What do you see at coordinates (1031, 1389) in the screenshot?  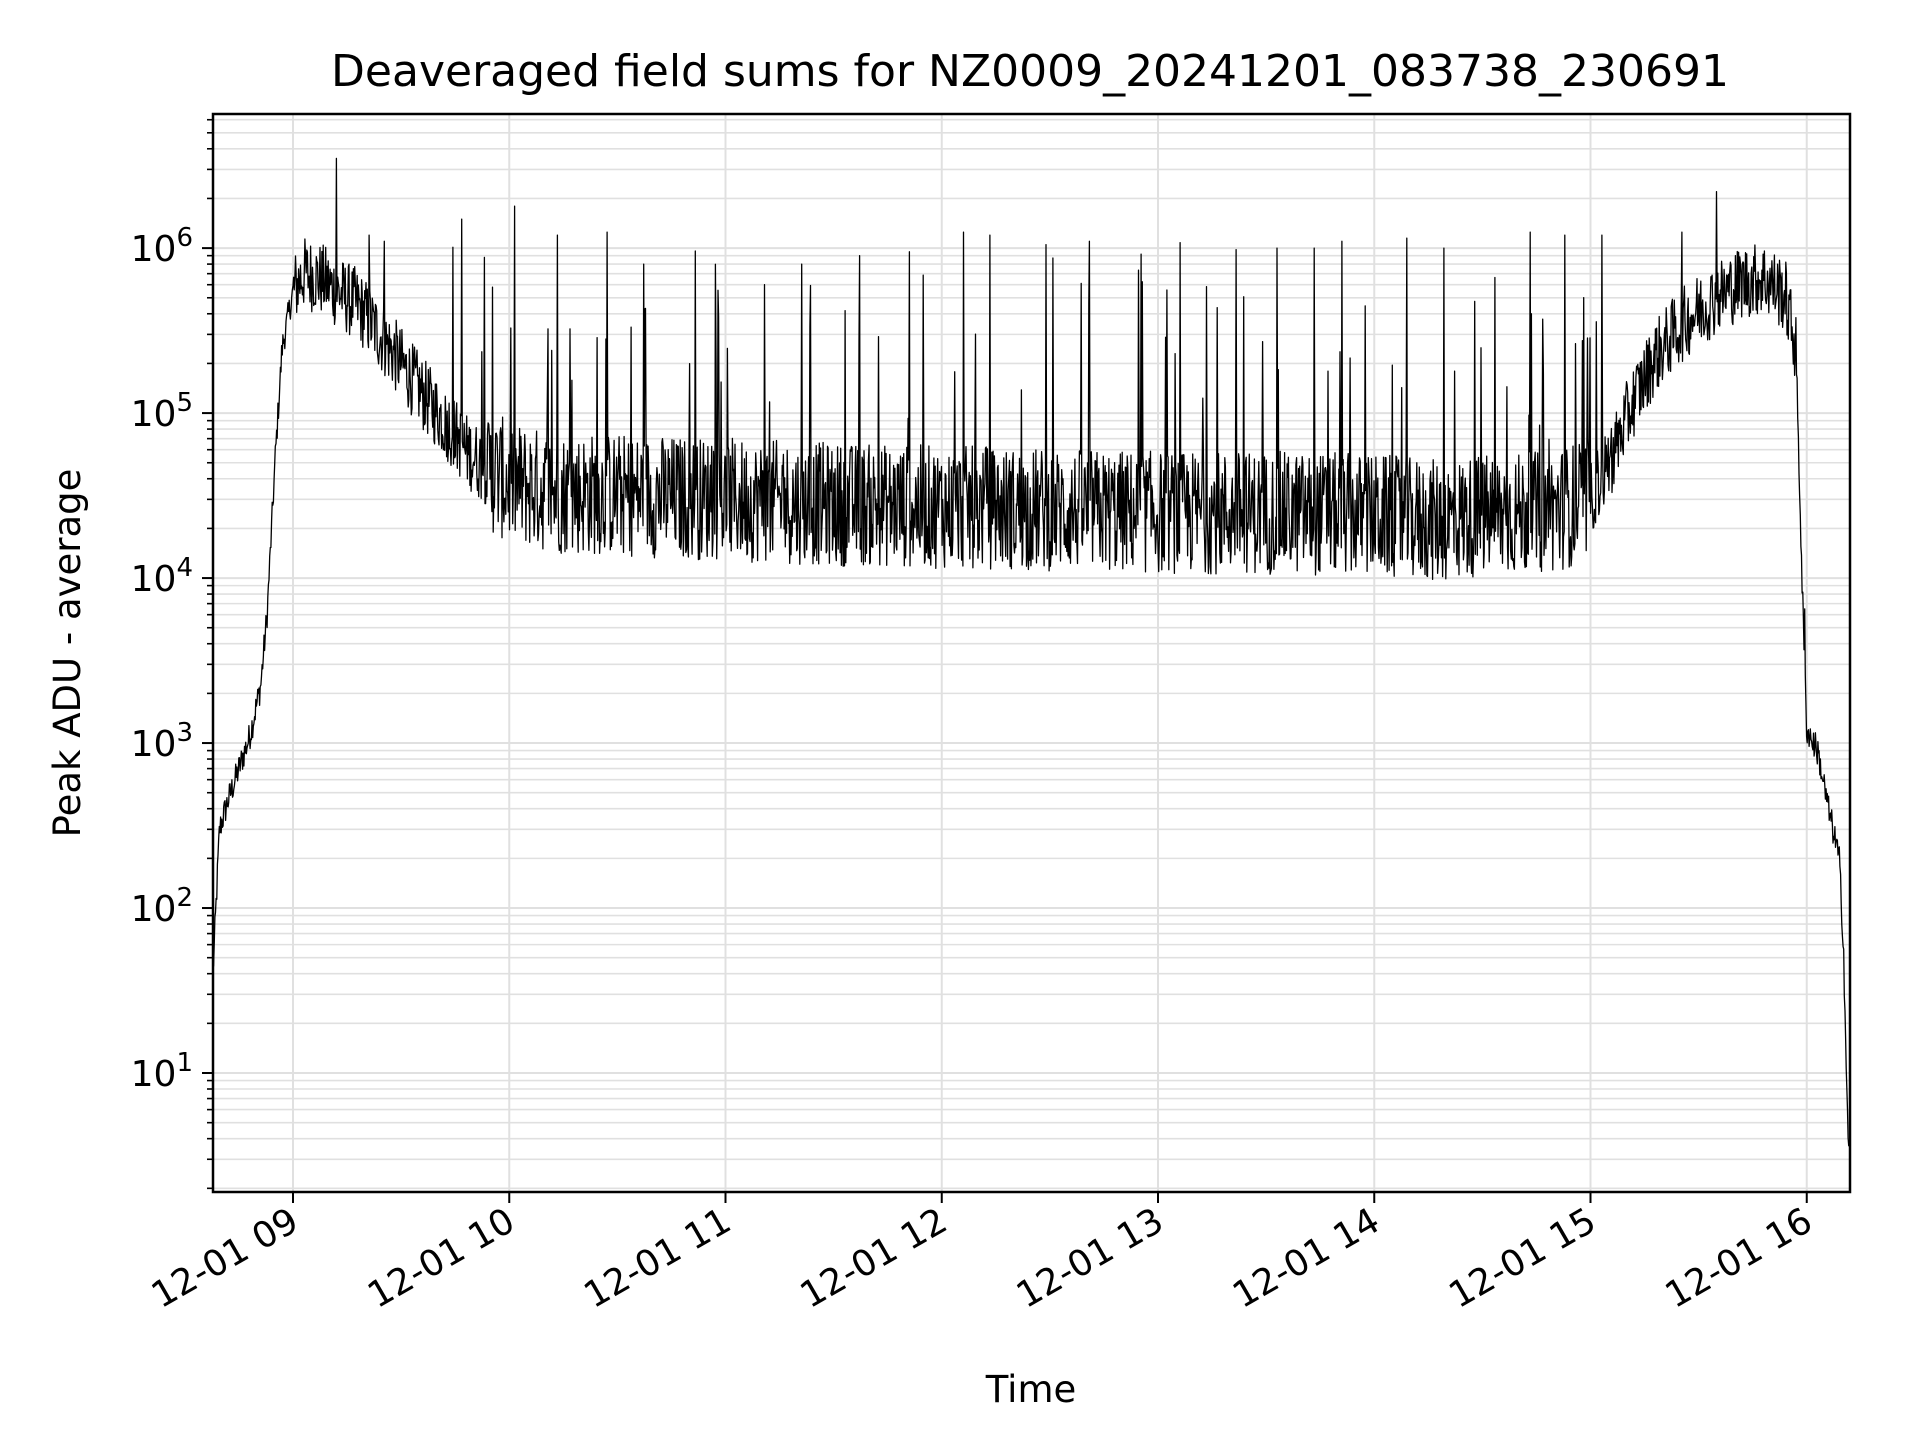 I see `x-axis-title: Time` at bounding box center [1031, 1389].